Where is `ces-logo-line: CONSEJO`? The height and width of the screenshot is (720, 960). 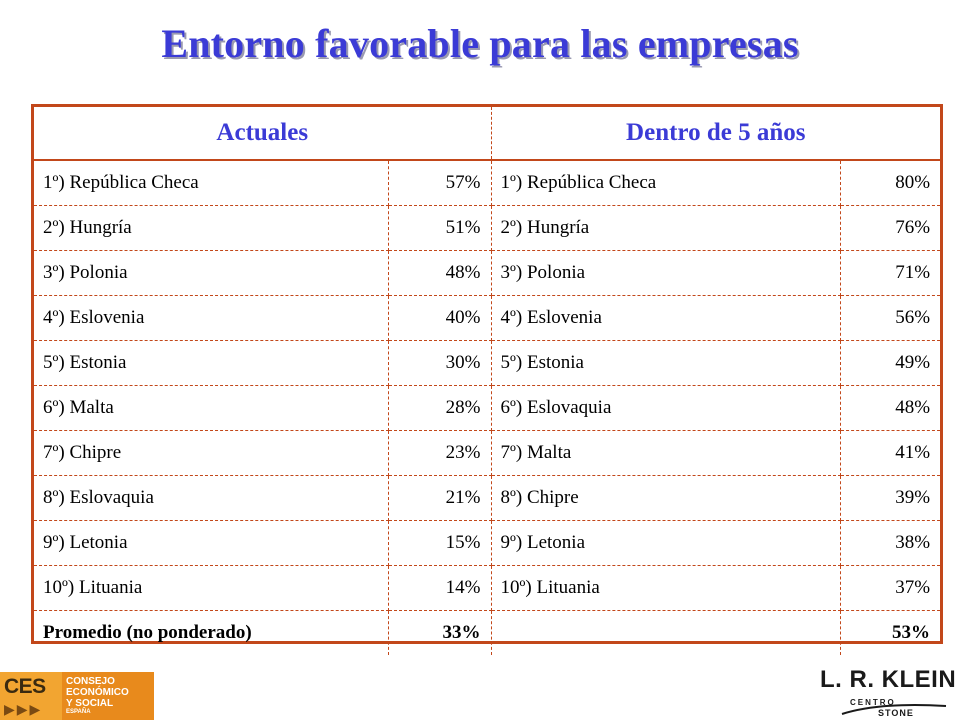 ces-logo-line: CONSEJO is located at coordinates (90, 681).